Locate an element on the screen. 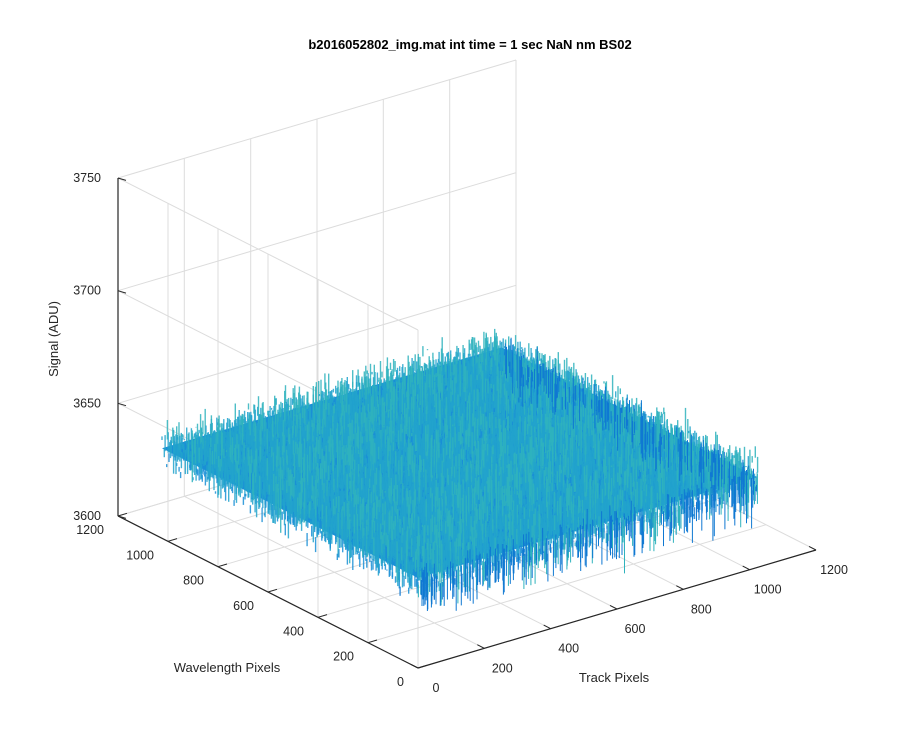  sidewall-gridline-z is located at coordinates (268, 254).